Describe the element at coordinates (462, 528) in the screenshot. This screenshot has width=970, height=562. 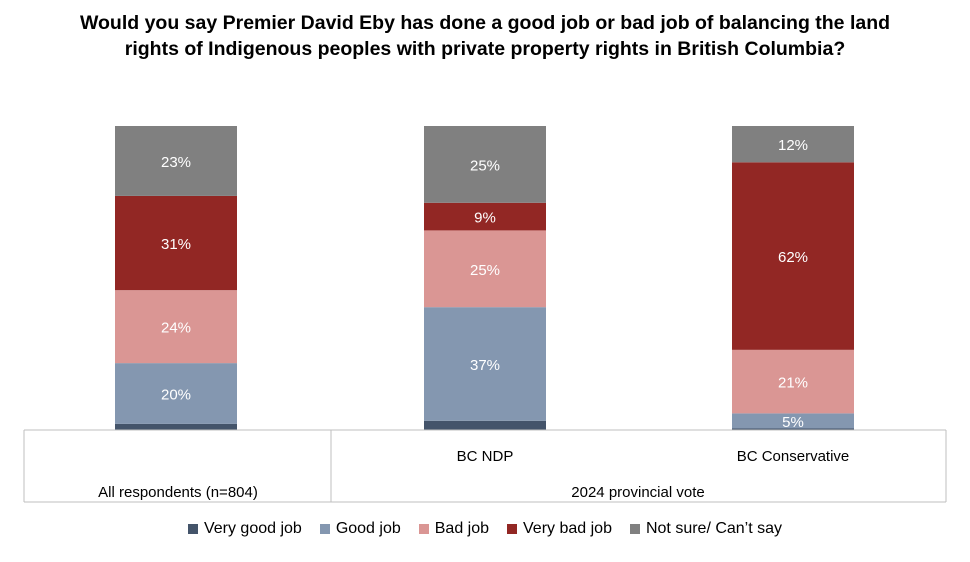
I see `legend-label: Bad job` at that location.